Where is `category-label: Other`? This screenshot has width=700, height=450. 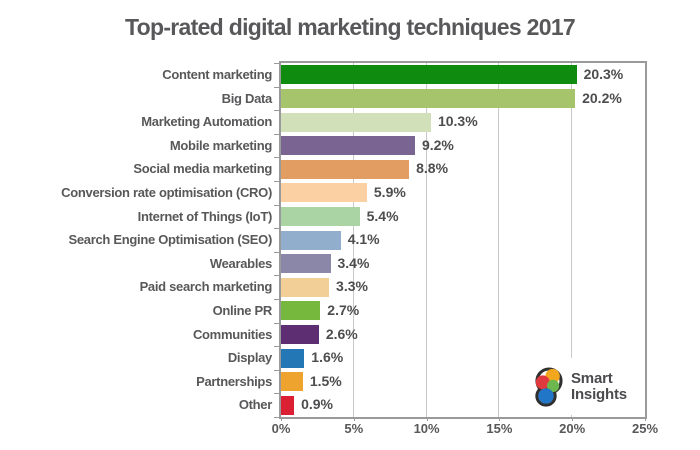
category-label: Other is located at coordinates (255, 405).